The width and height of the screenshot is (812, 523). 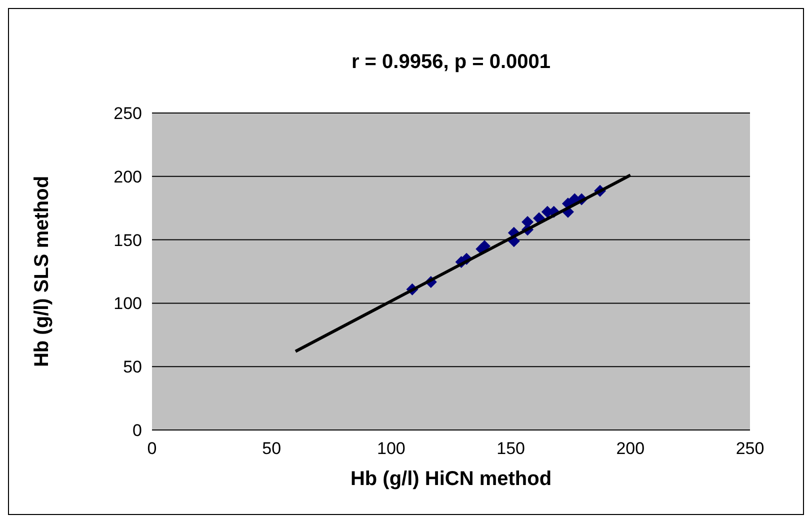 What do you see at coordinates (391, 448) in the screenshot?
I see `x-tick-label: 100` at bounding box center [391, 448].